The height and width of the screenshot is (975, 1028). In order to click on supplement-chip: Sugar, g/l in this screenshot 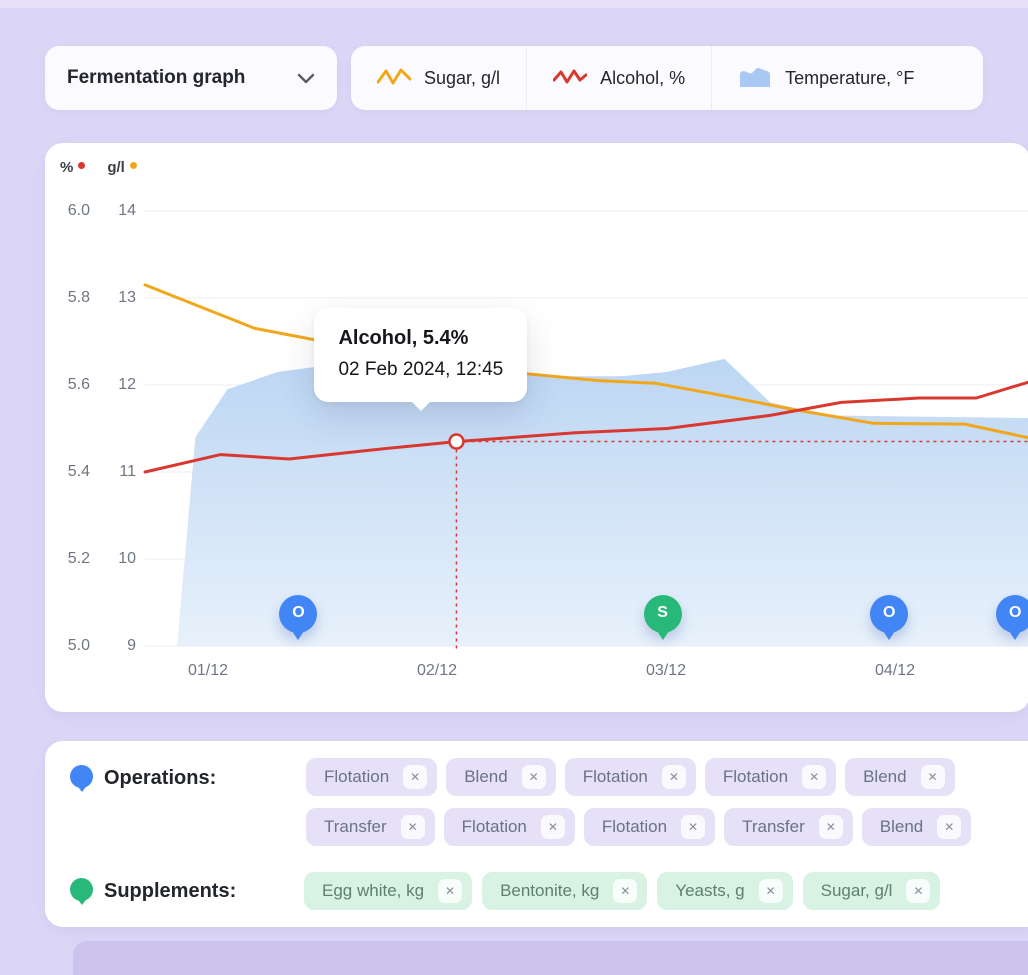, I will do `click(871, 891)`.